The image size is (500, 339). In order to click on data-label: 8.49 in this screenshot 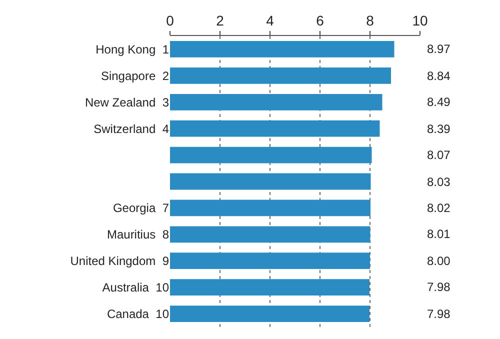, I will do `click(439, 102)`.